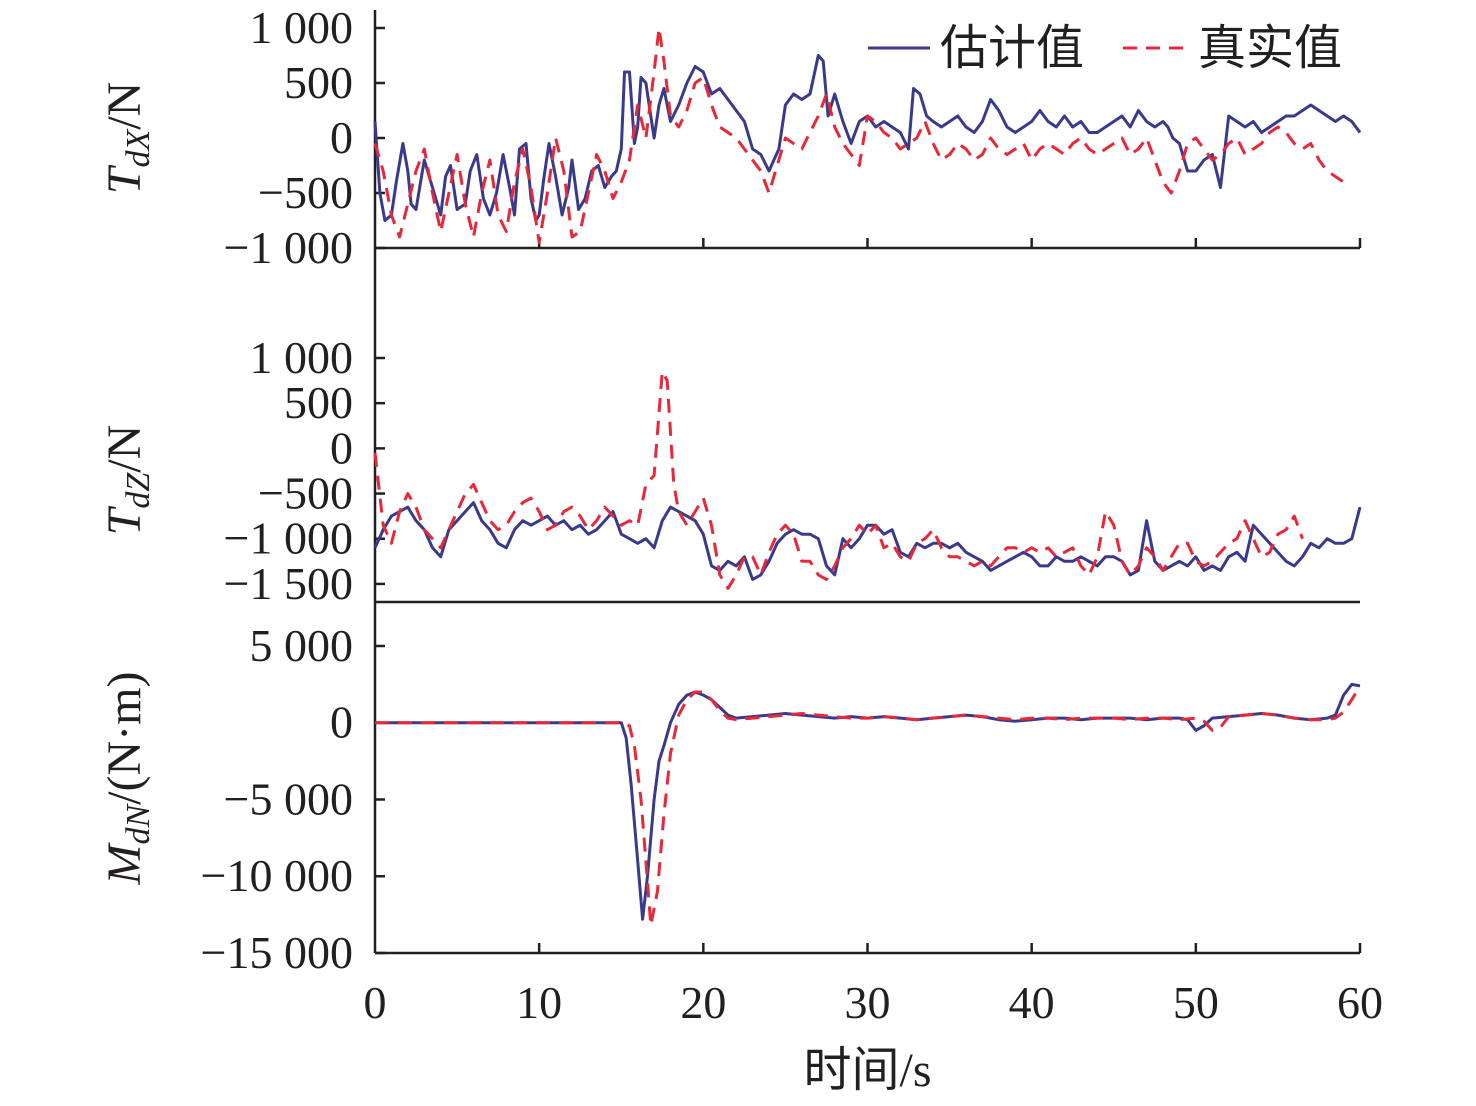 Image resolution: width=1476 pixels, height=1106 pixels. I want to click on panel-MdN-y-axis-label: MdN/(N·m), so click(127, 779).